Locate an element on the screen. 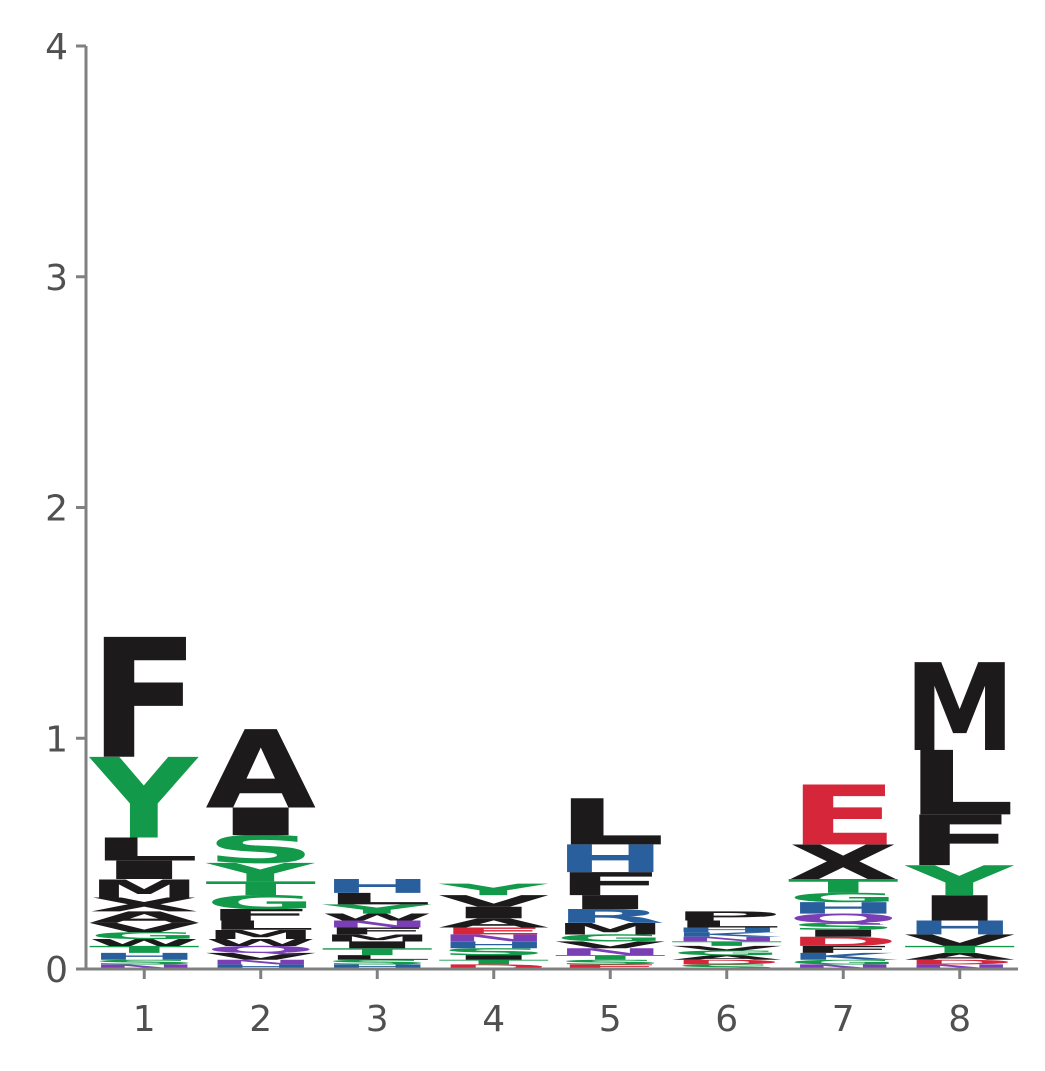 The width and height of the screenshot is (1045, 1071). logo-letter-W: W is located at coordinates (260, 942).